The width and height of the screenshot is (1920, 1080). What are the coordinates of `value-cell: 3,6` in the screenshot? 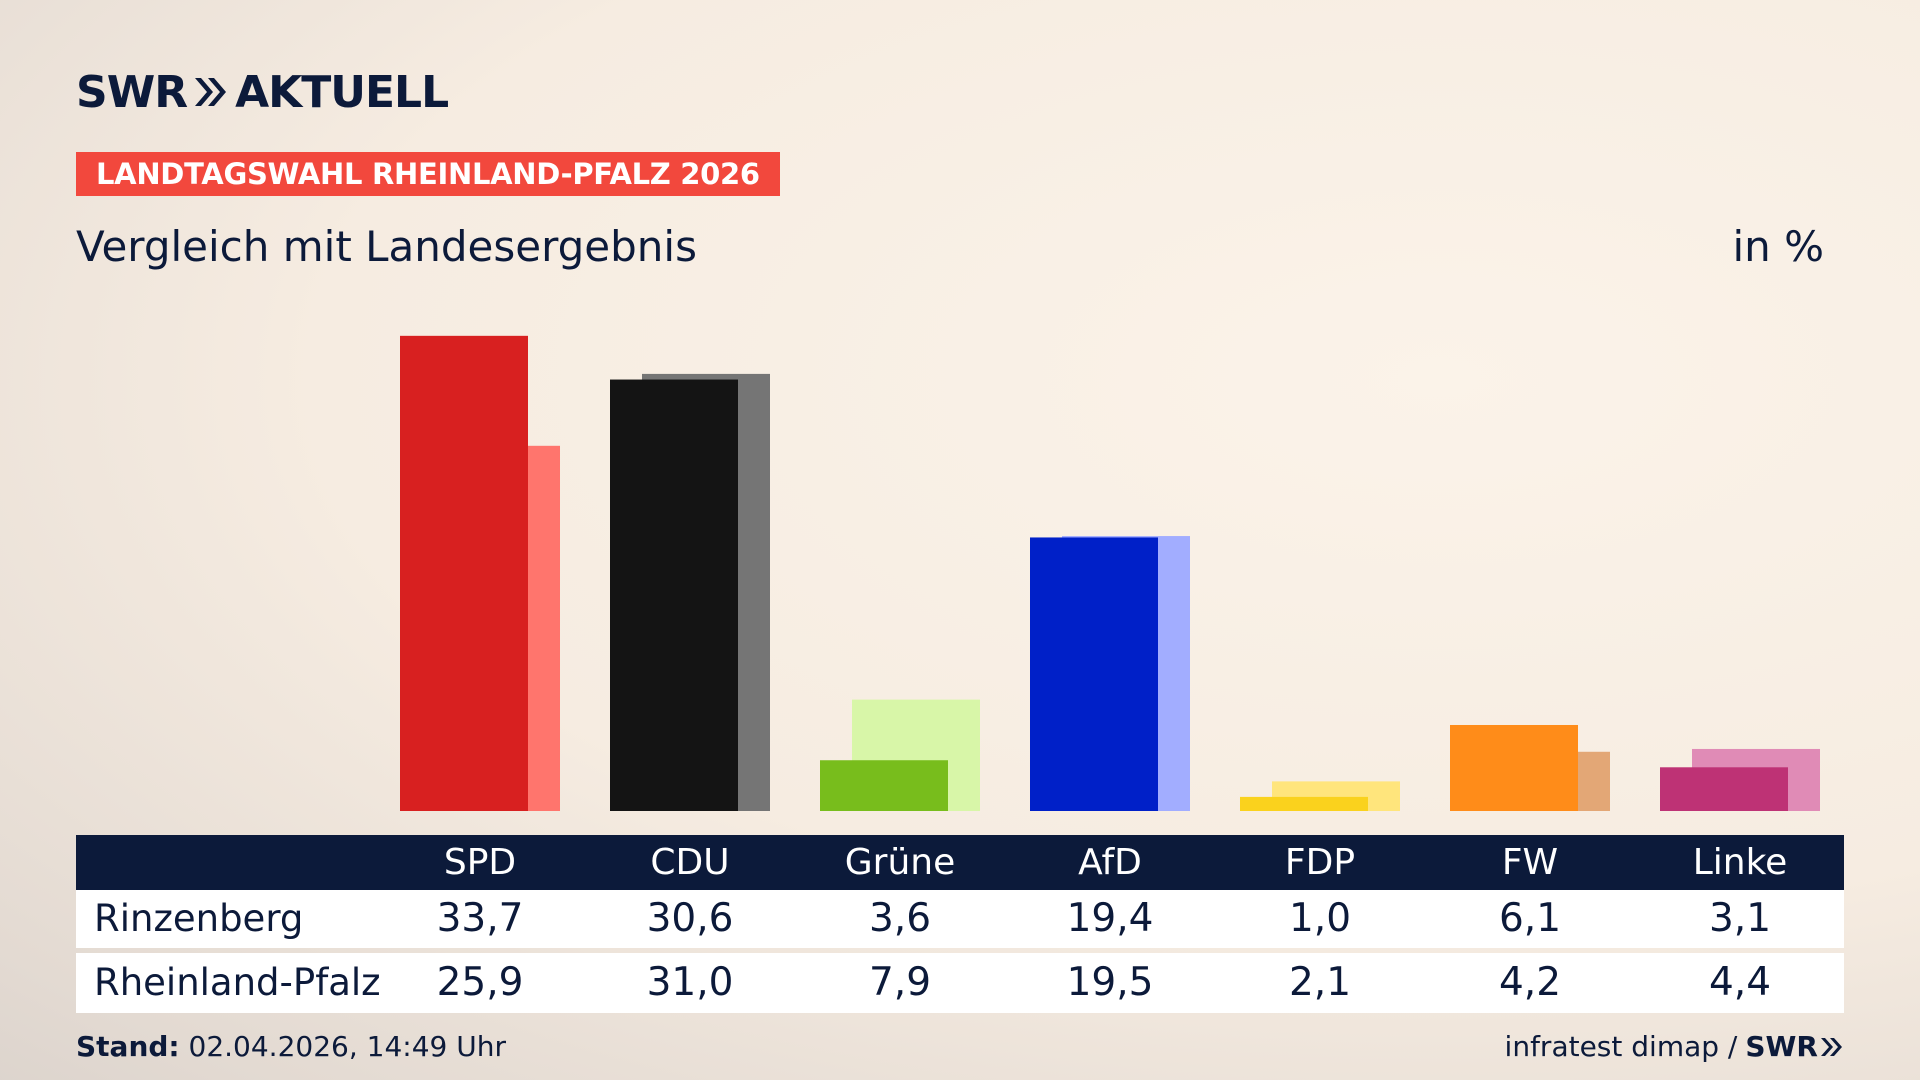 It's located at (900, 918).